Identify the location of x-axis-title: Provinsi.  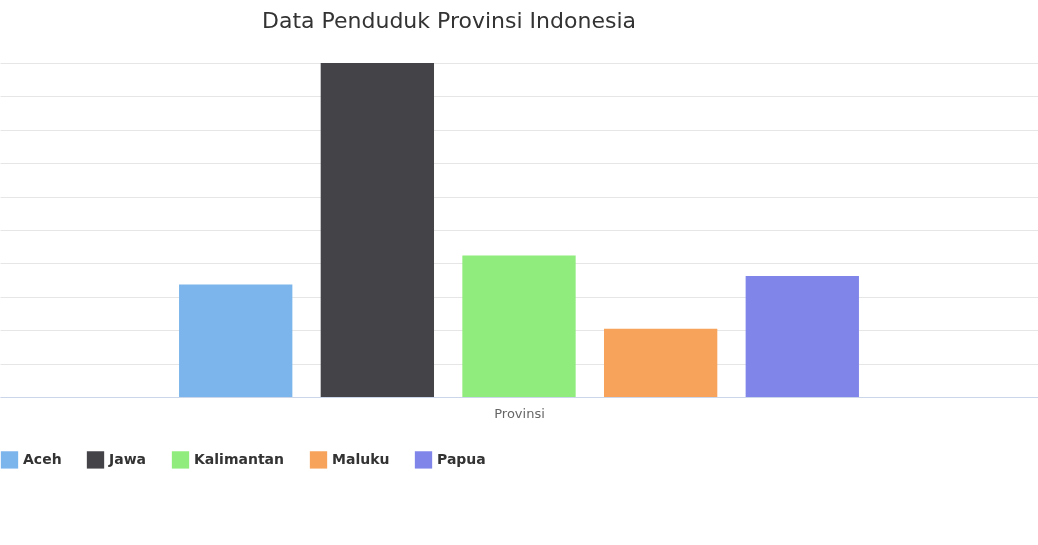
(519, 413).